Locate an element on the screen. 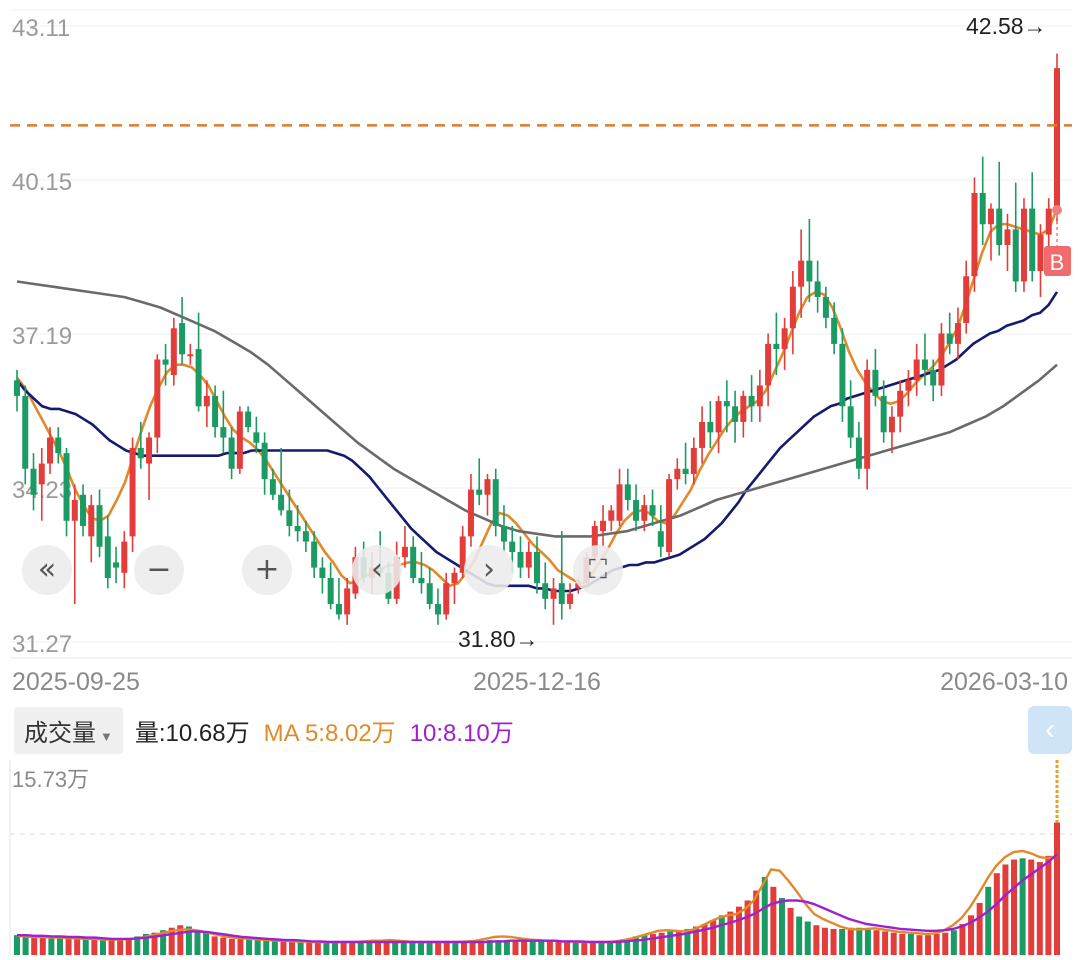 The height and width of the screenshot is (960, 1080). next-button: › is located at coordinates (489, 570).